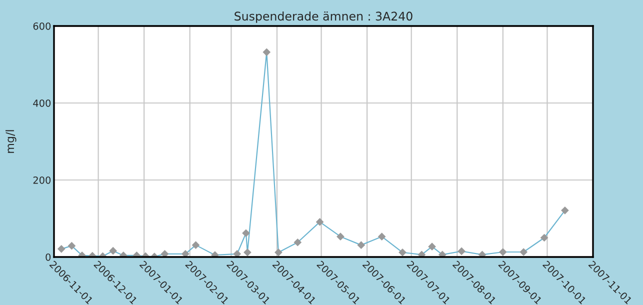 This screenshot has width=643, height=305. What do you see at coordinates (11, 141) in the screenshot?
I see `y-axis-title: mg/l` at bounding box center [11, 141].